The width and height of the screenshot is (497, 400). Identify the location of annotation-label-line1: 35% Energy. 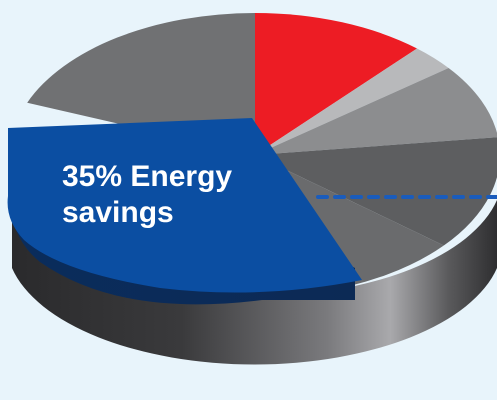
(147, 176).